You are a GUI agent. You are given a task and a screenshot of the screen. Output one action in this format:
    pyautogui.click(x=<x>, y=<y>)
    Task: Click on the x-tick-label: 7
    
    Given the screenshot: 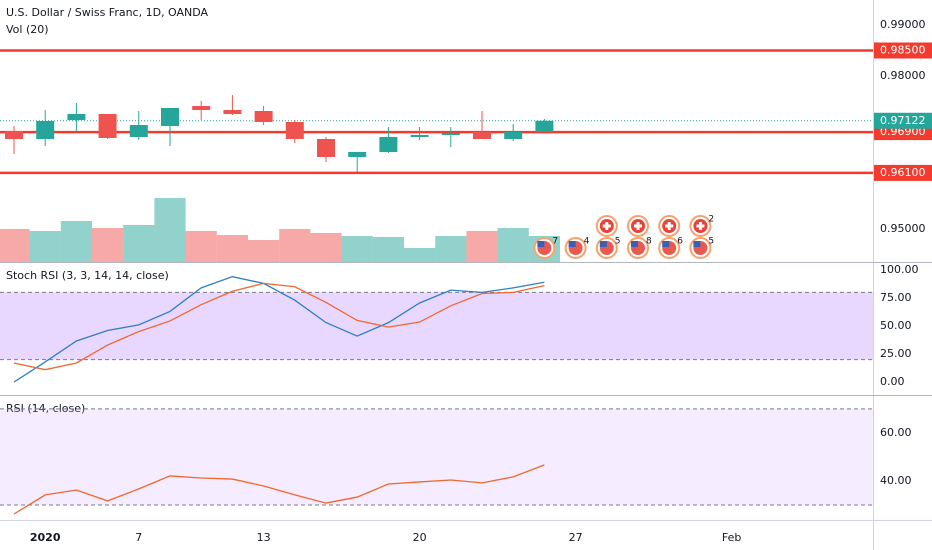 What is the action you would take?
    pyautogui.click(x=138, y=537)
    